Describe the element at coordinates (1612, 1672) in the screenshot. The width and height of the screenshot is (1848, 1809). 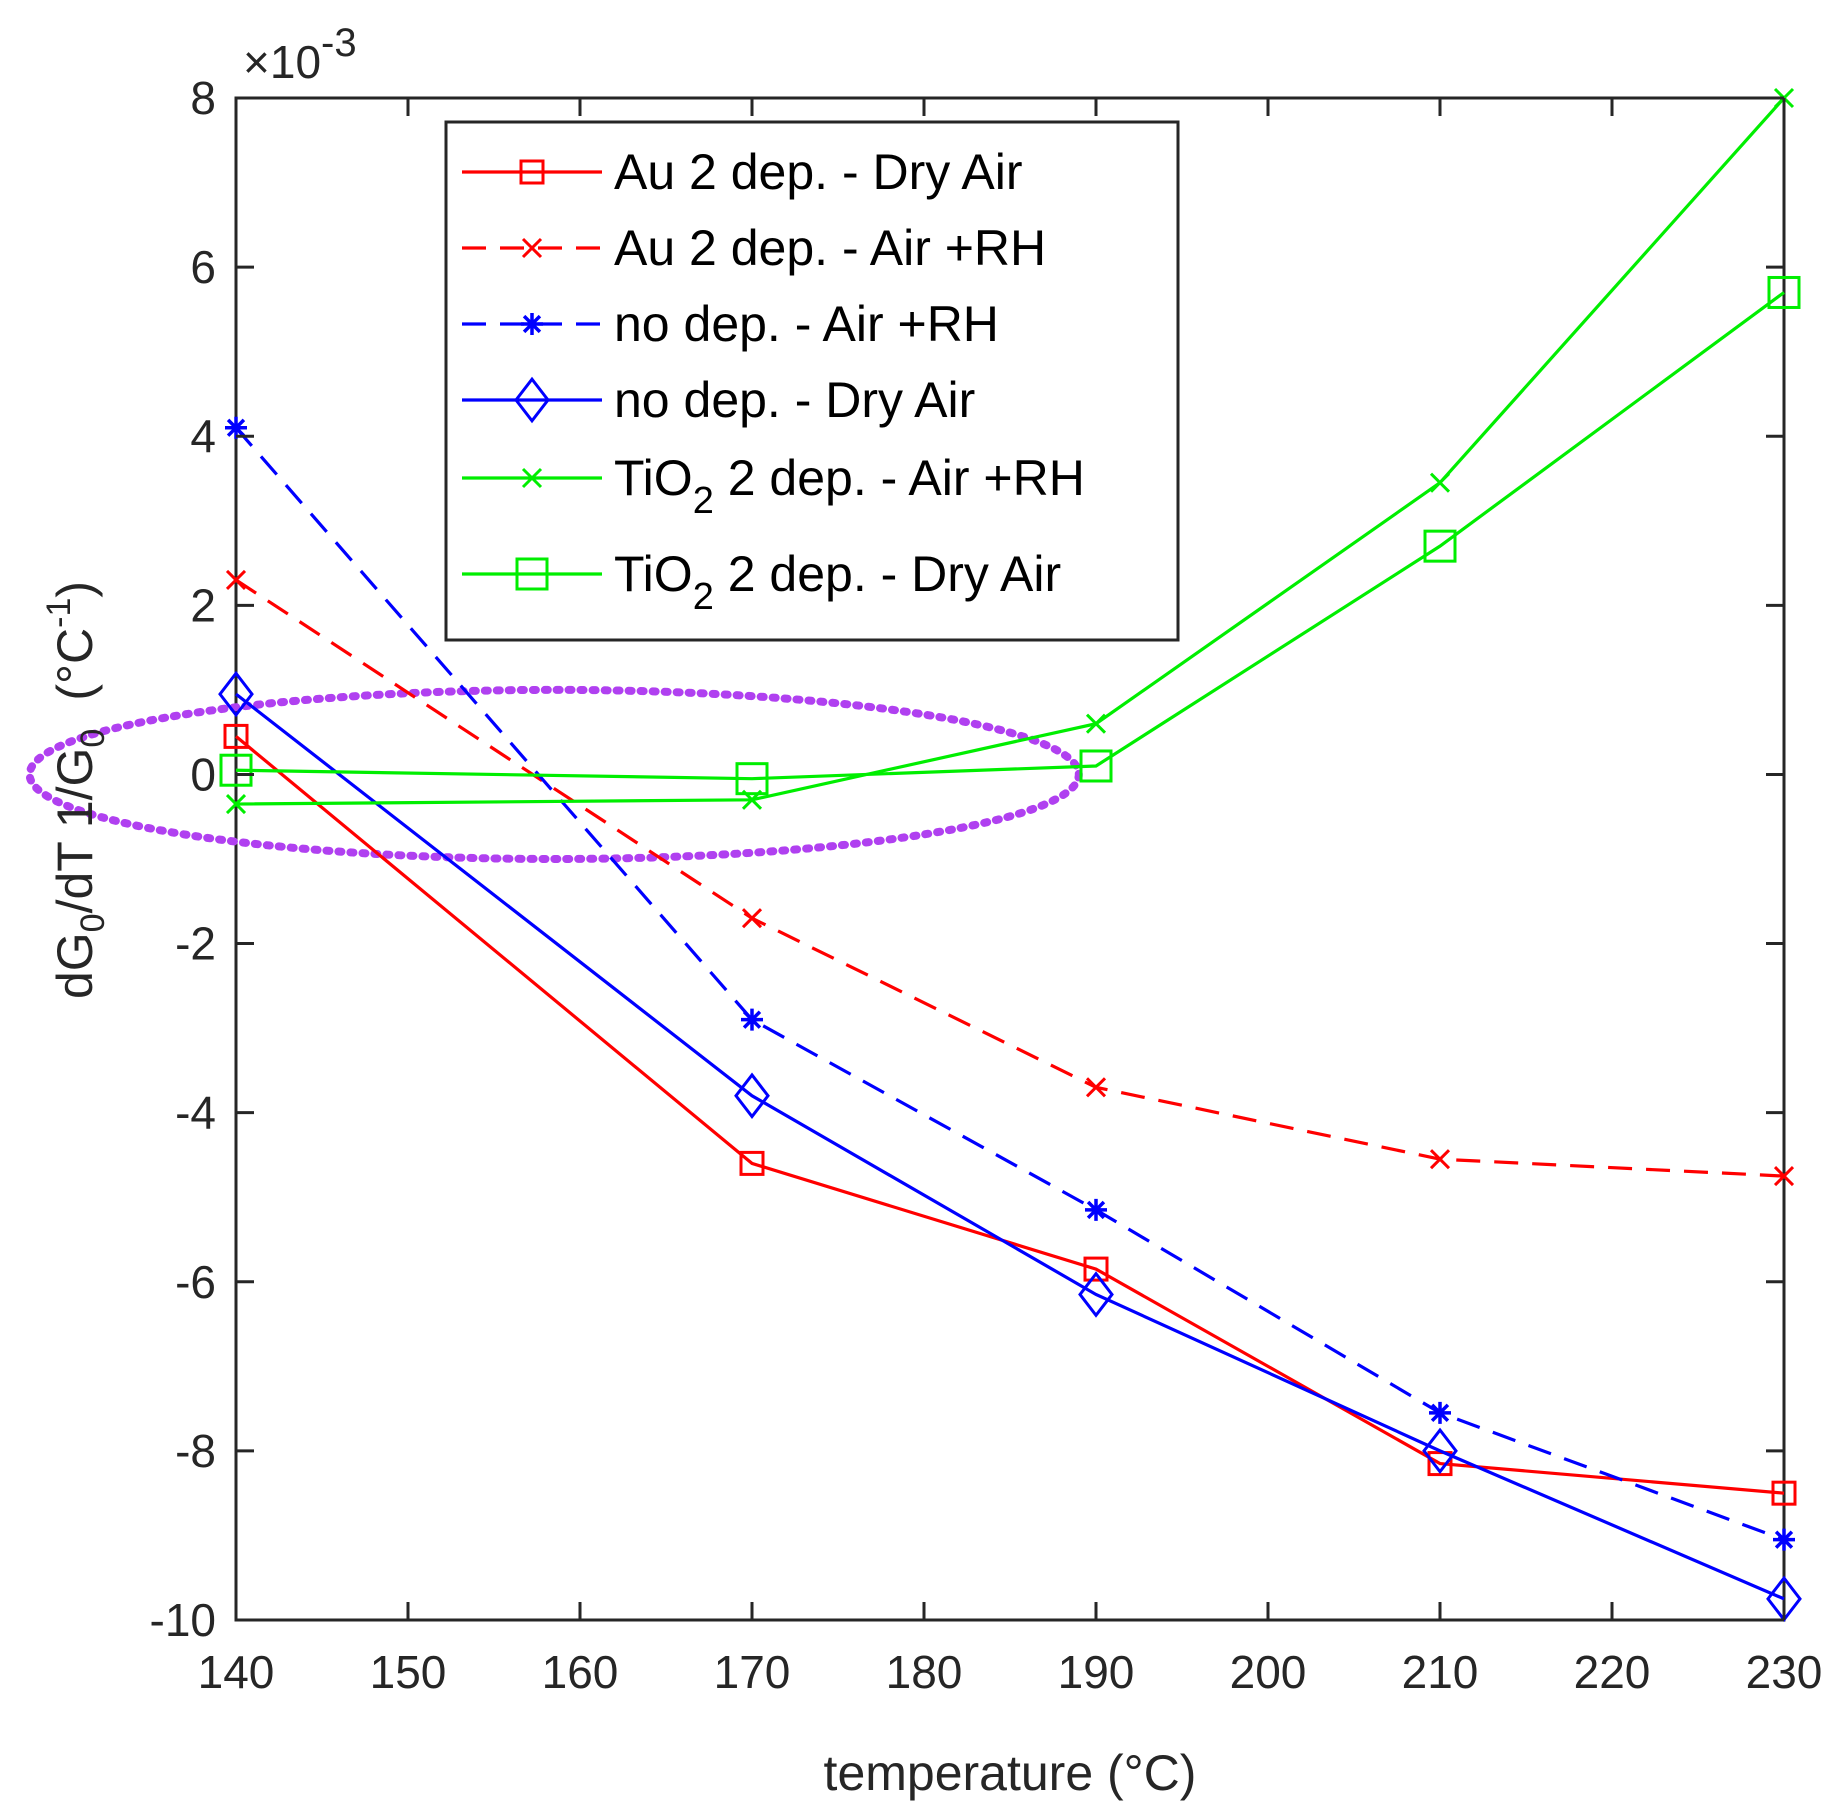
I see `x-tick-label: 220` at that location.